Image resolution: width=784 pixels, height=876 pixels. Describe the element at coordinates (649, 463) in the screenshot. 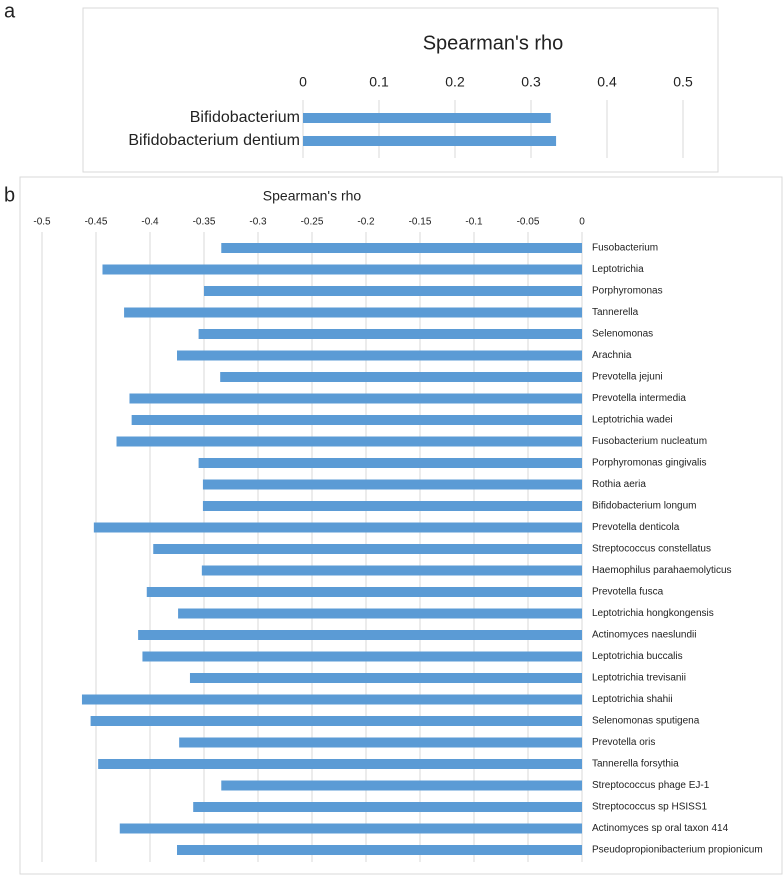

I see `category-label: Porphyromonas gingivalis` at that location.